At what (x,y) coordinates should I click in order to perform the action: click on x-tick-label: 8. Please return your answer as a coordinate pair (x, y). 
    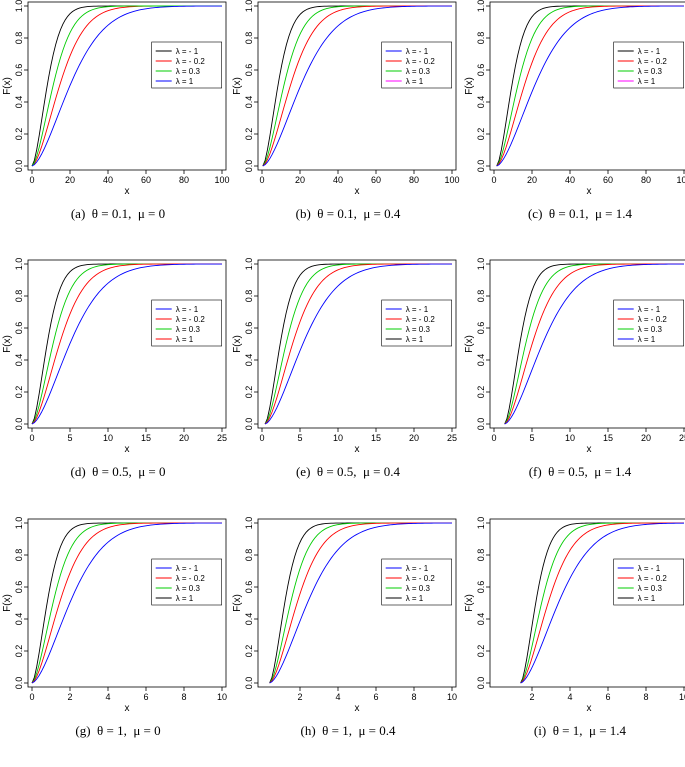
    Looking at the image, I should click on (183, 697).